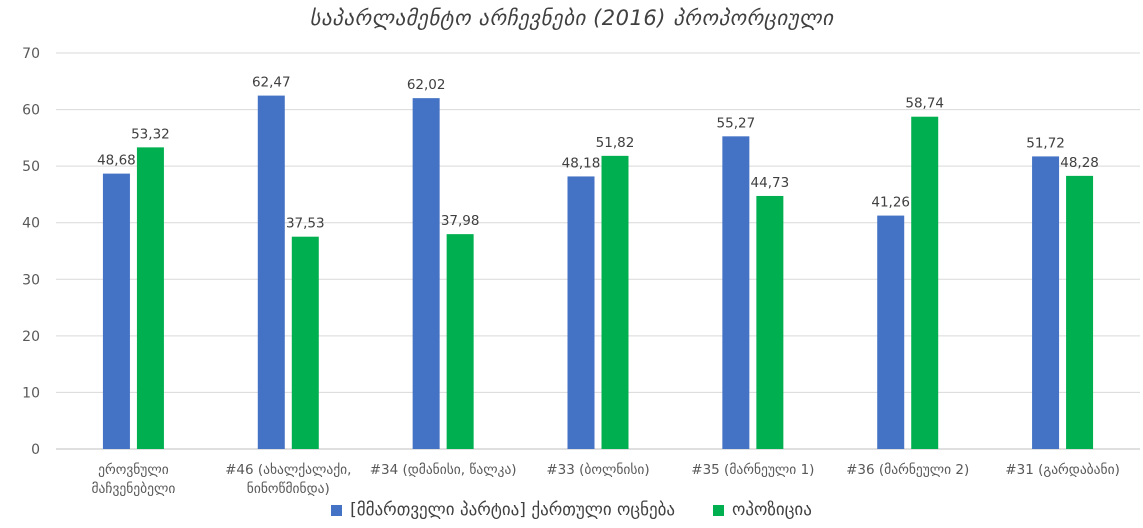 This screenshot has height=528, width=1143. What do you see at coordinates (133, 489) in the screenshot?
I see `category-label: მაჩვენებელი` at bounding box center [133, 489].